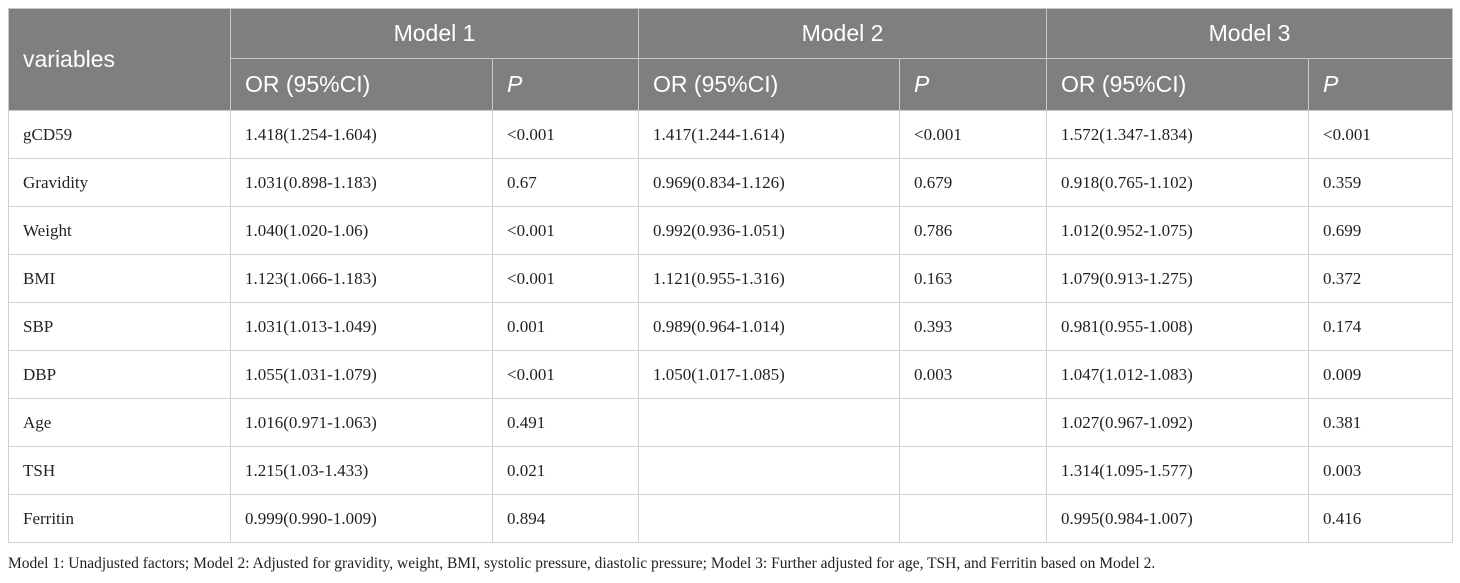  I want to click on table-cell: 1.572(1.347-1.834), so click(1178, 134).